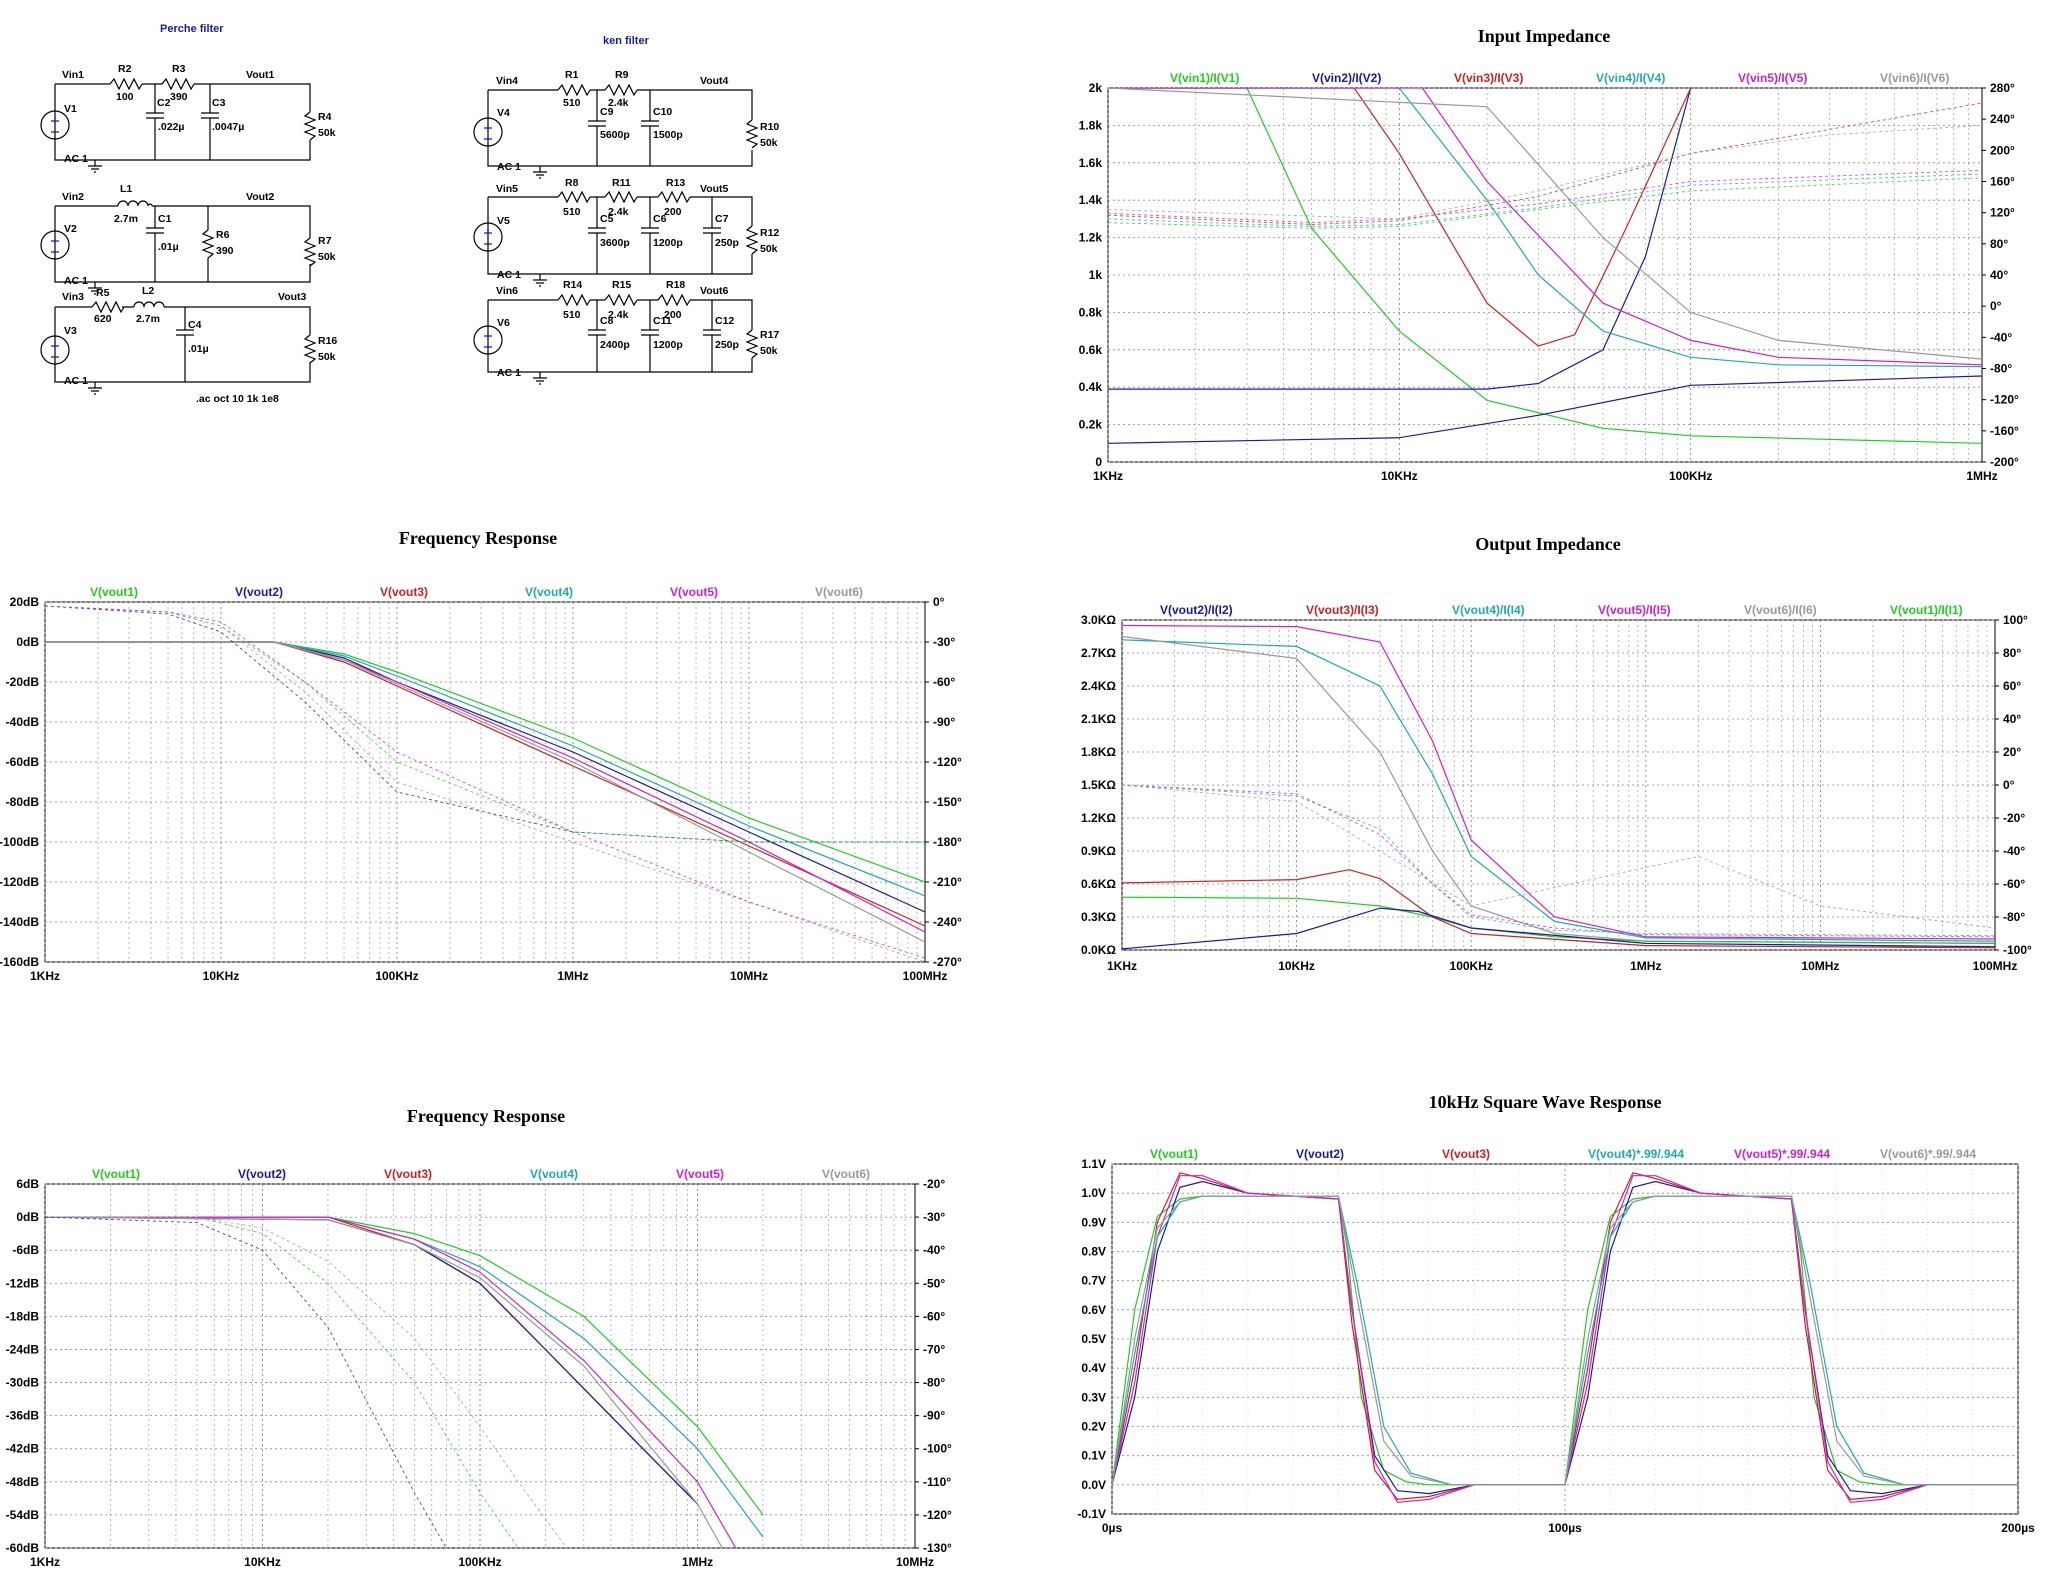  What do you see at coordinates (1098, 620) in the screenshot?
I see `y-tick-label: 3.0KΩ` at bounding box center [1098, 620].